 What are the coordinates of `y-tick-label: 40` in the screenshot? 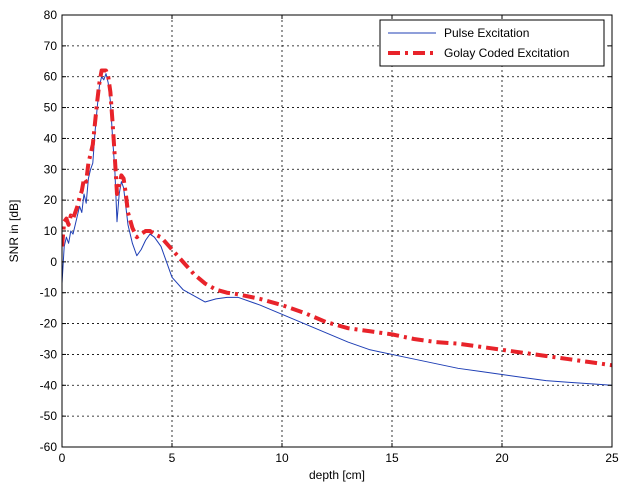 It's located at (51, 138).